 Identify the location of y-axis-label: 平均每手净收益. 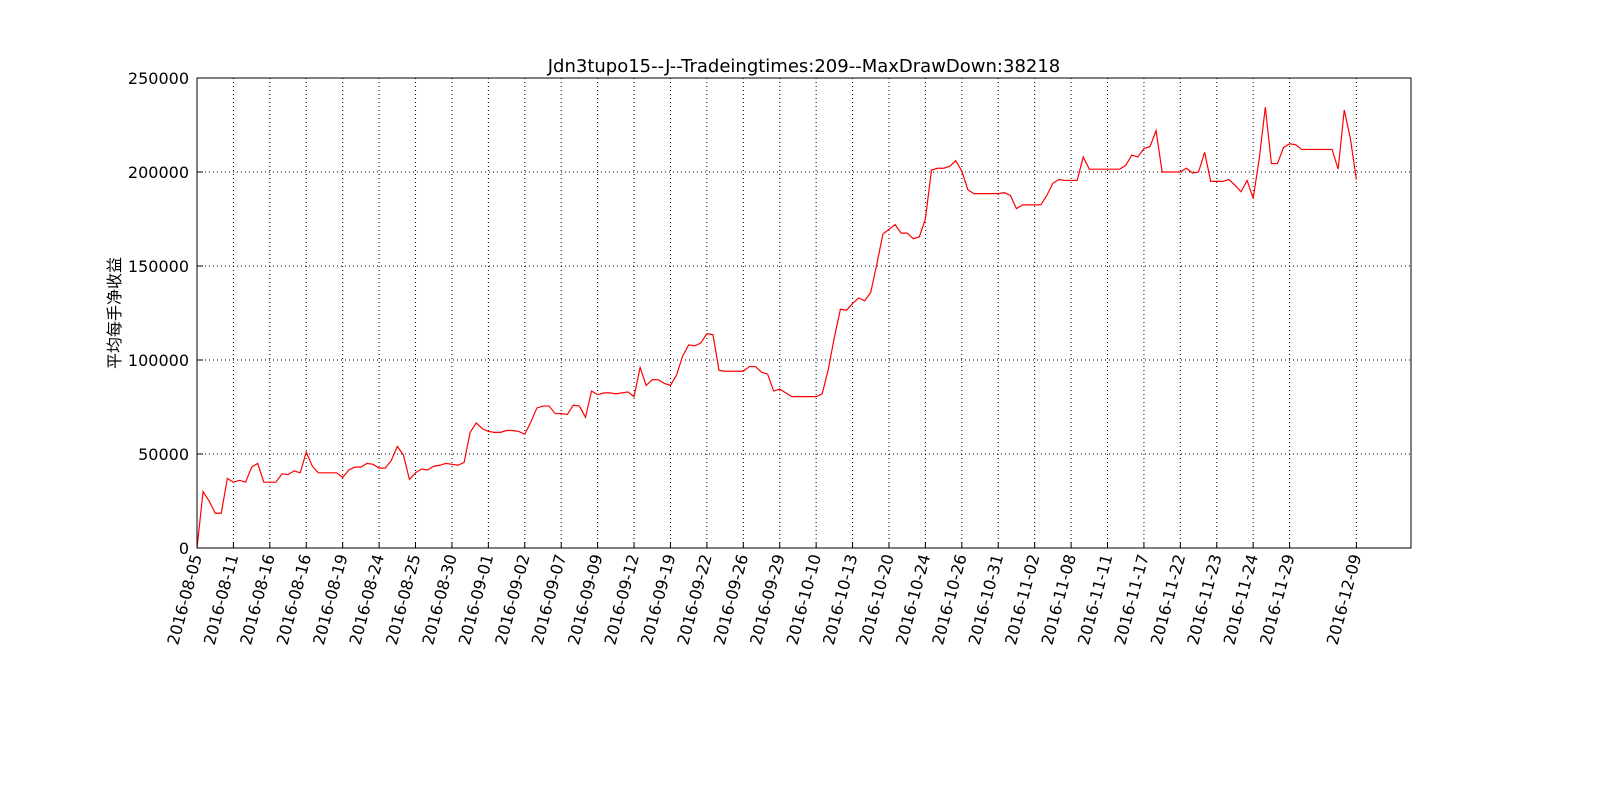
(114, 313).